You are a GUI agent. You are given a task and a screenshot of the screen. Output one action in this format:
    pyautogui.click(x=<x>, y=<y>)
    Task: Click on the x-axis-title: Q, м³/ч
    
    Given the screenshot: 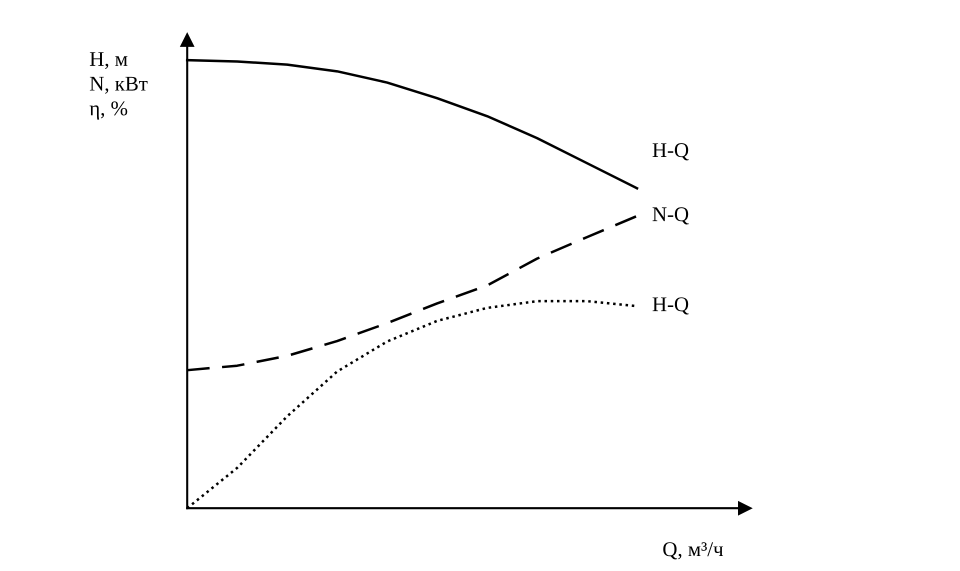 What is the action you would take?
    pyautogui.click(x=693, y=551)
    